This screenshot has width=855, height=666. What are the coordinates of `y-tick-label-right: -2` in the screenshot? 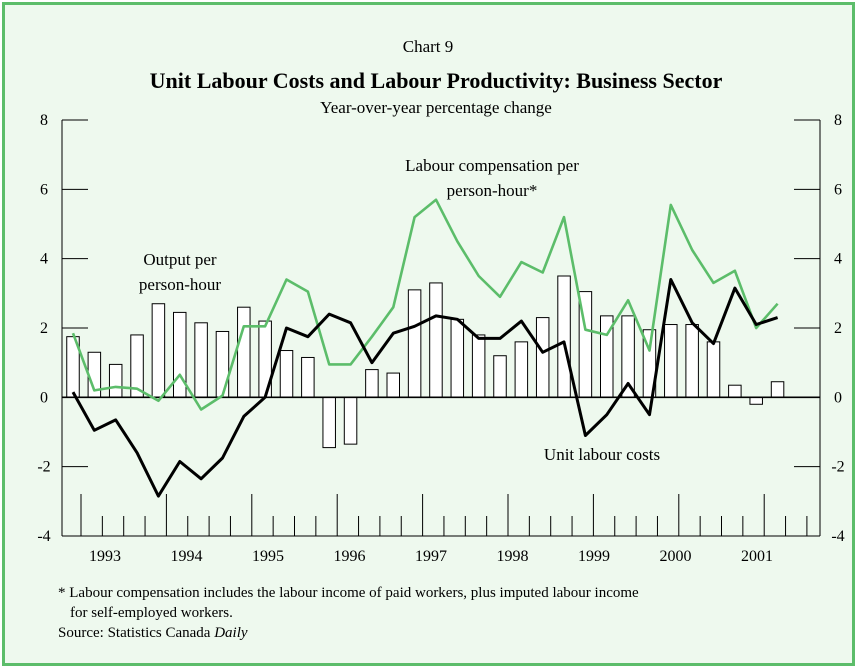 It's located at (837, 467).